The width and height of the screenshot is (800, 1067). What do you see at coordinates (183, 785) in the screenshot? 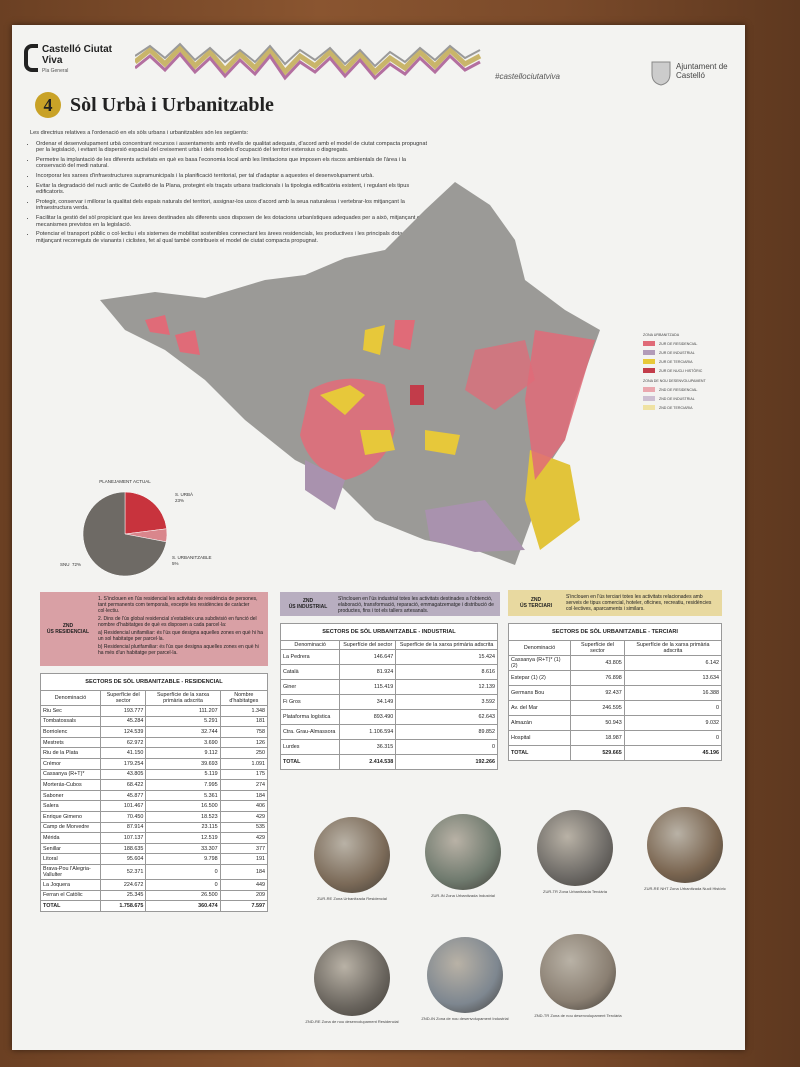
I see `table-cell: 7.995` at bounding box center [183, 785].